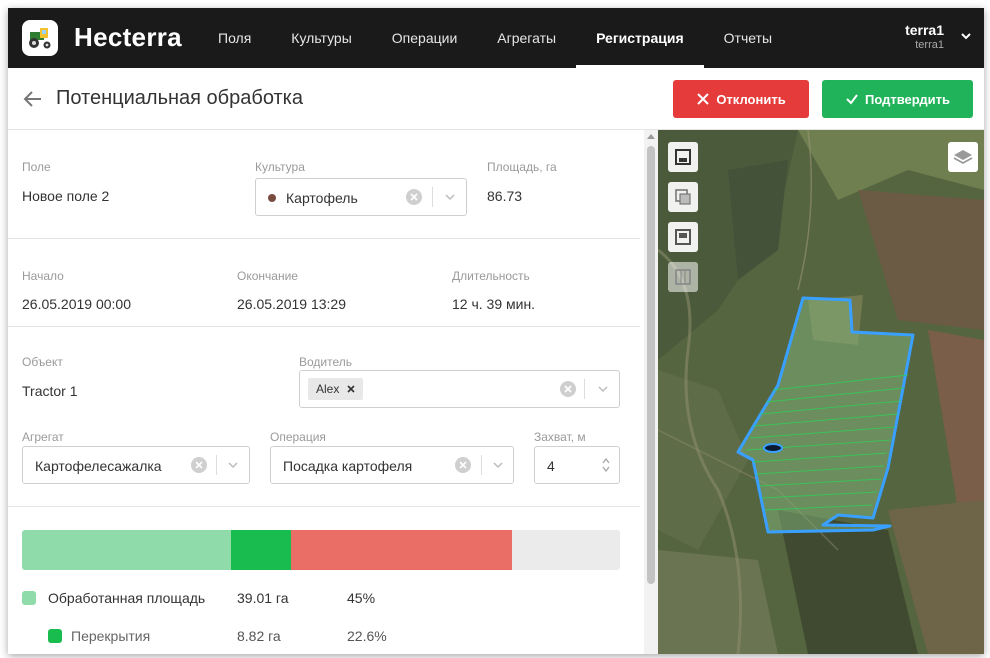 This screenshot has width=990, height=658. I want to click on coverage-segment-processed, so click(127, 550).